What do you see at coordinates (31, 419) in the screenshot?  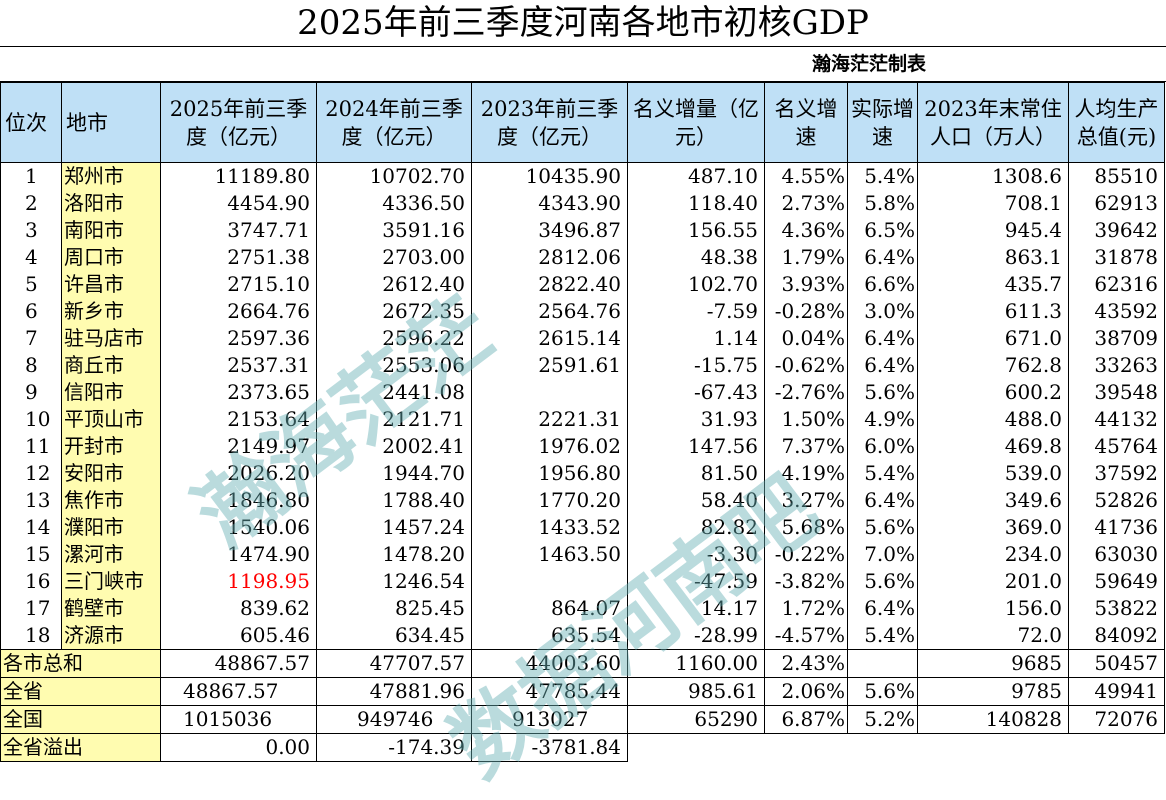 I see `cell-rank: 10` at bounding box center [31, 419].